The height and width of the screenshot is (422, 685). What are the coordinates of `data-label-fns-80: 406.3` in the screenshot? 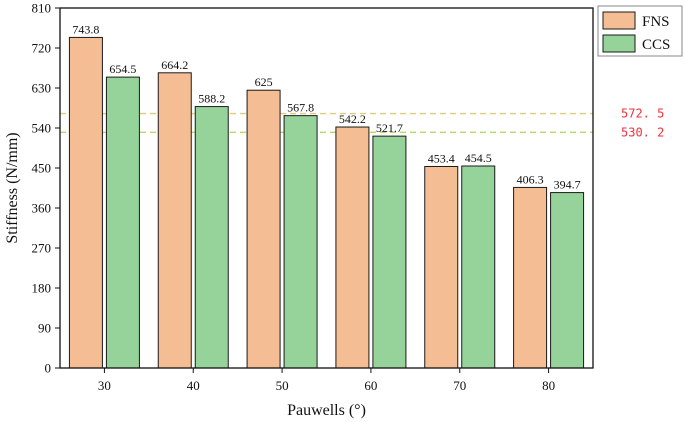 It's located at (530, 179).